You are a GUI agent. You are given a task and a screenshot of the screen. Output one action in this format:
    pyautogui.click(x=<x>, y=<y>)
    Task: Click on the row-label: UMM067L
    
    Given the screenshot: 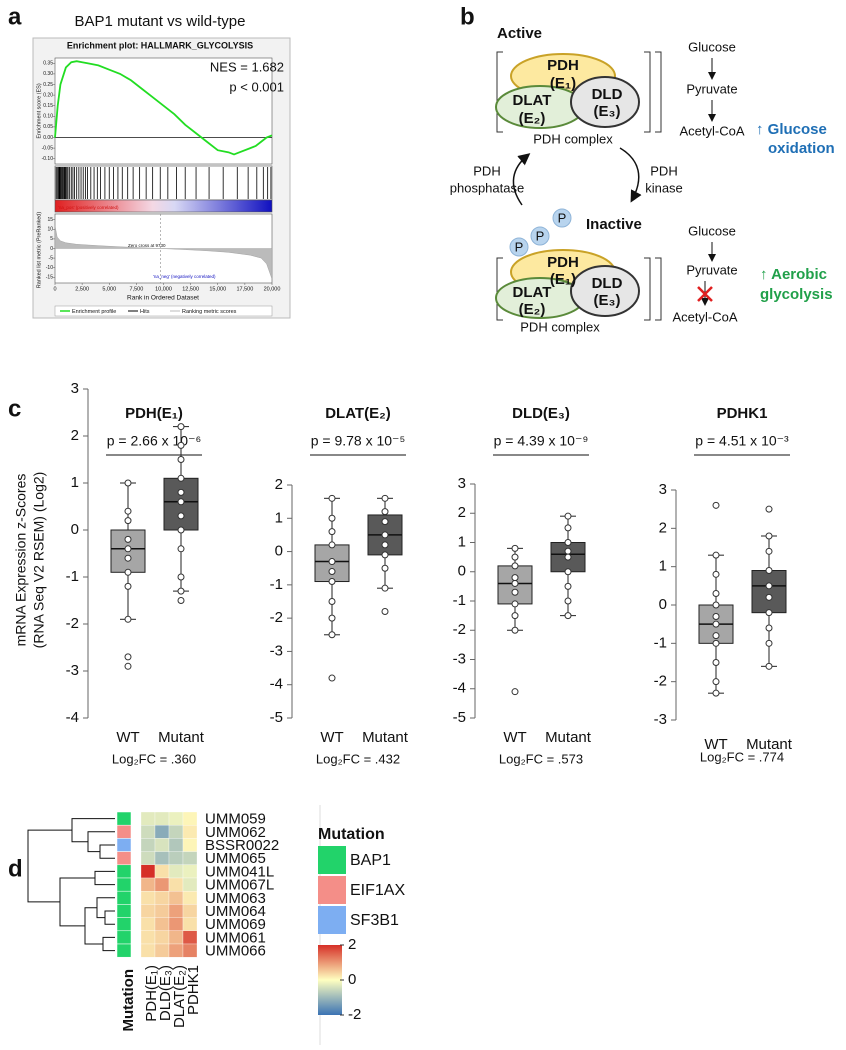 What is the action you would take?
    pyautogui.click(x=239, y=885)
    